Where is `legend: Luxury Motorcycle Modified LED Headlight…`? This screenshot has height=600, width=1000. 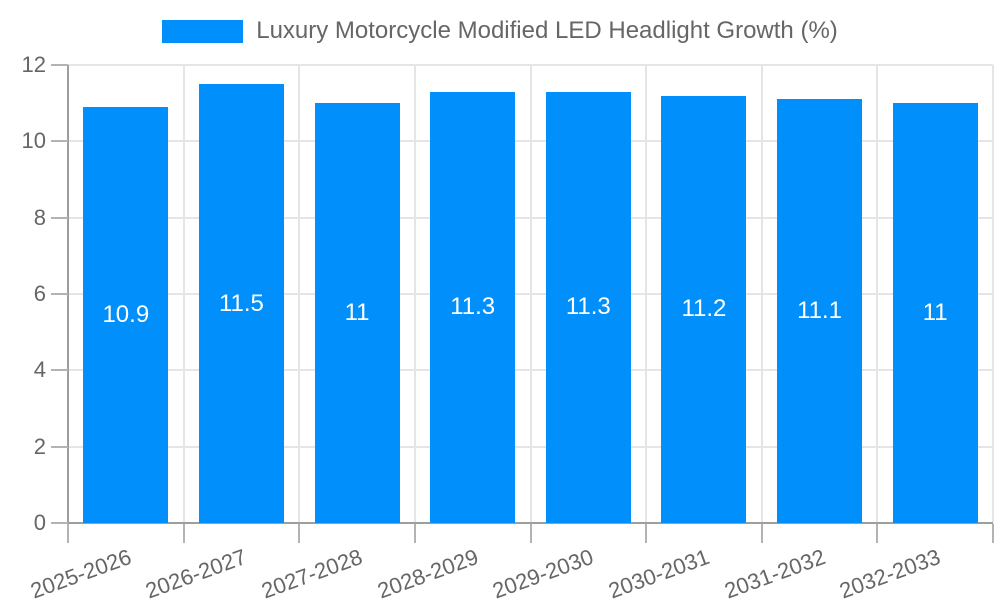
legend: Luxury Motorcycle Modified LED Headlight… is located at coordinates (500, 31).